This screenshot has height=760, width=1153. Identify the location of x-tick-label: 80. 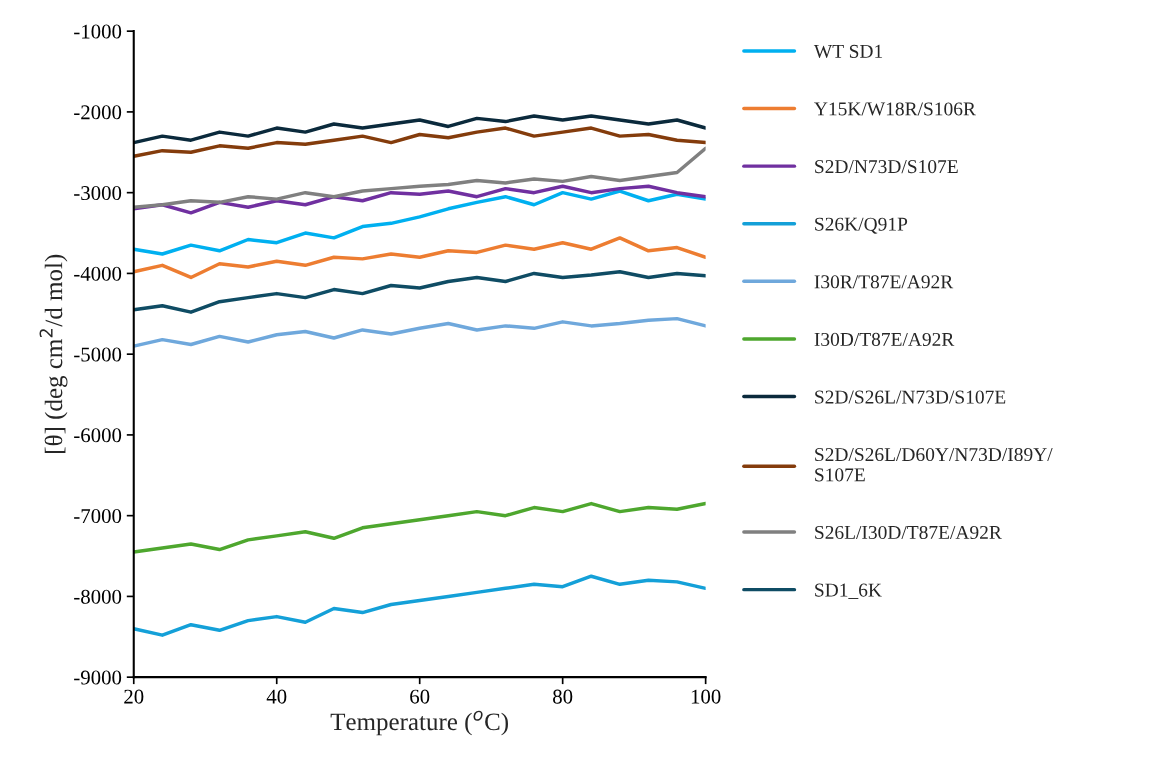
(563, 696).